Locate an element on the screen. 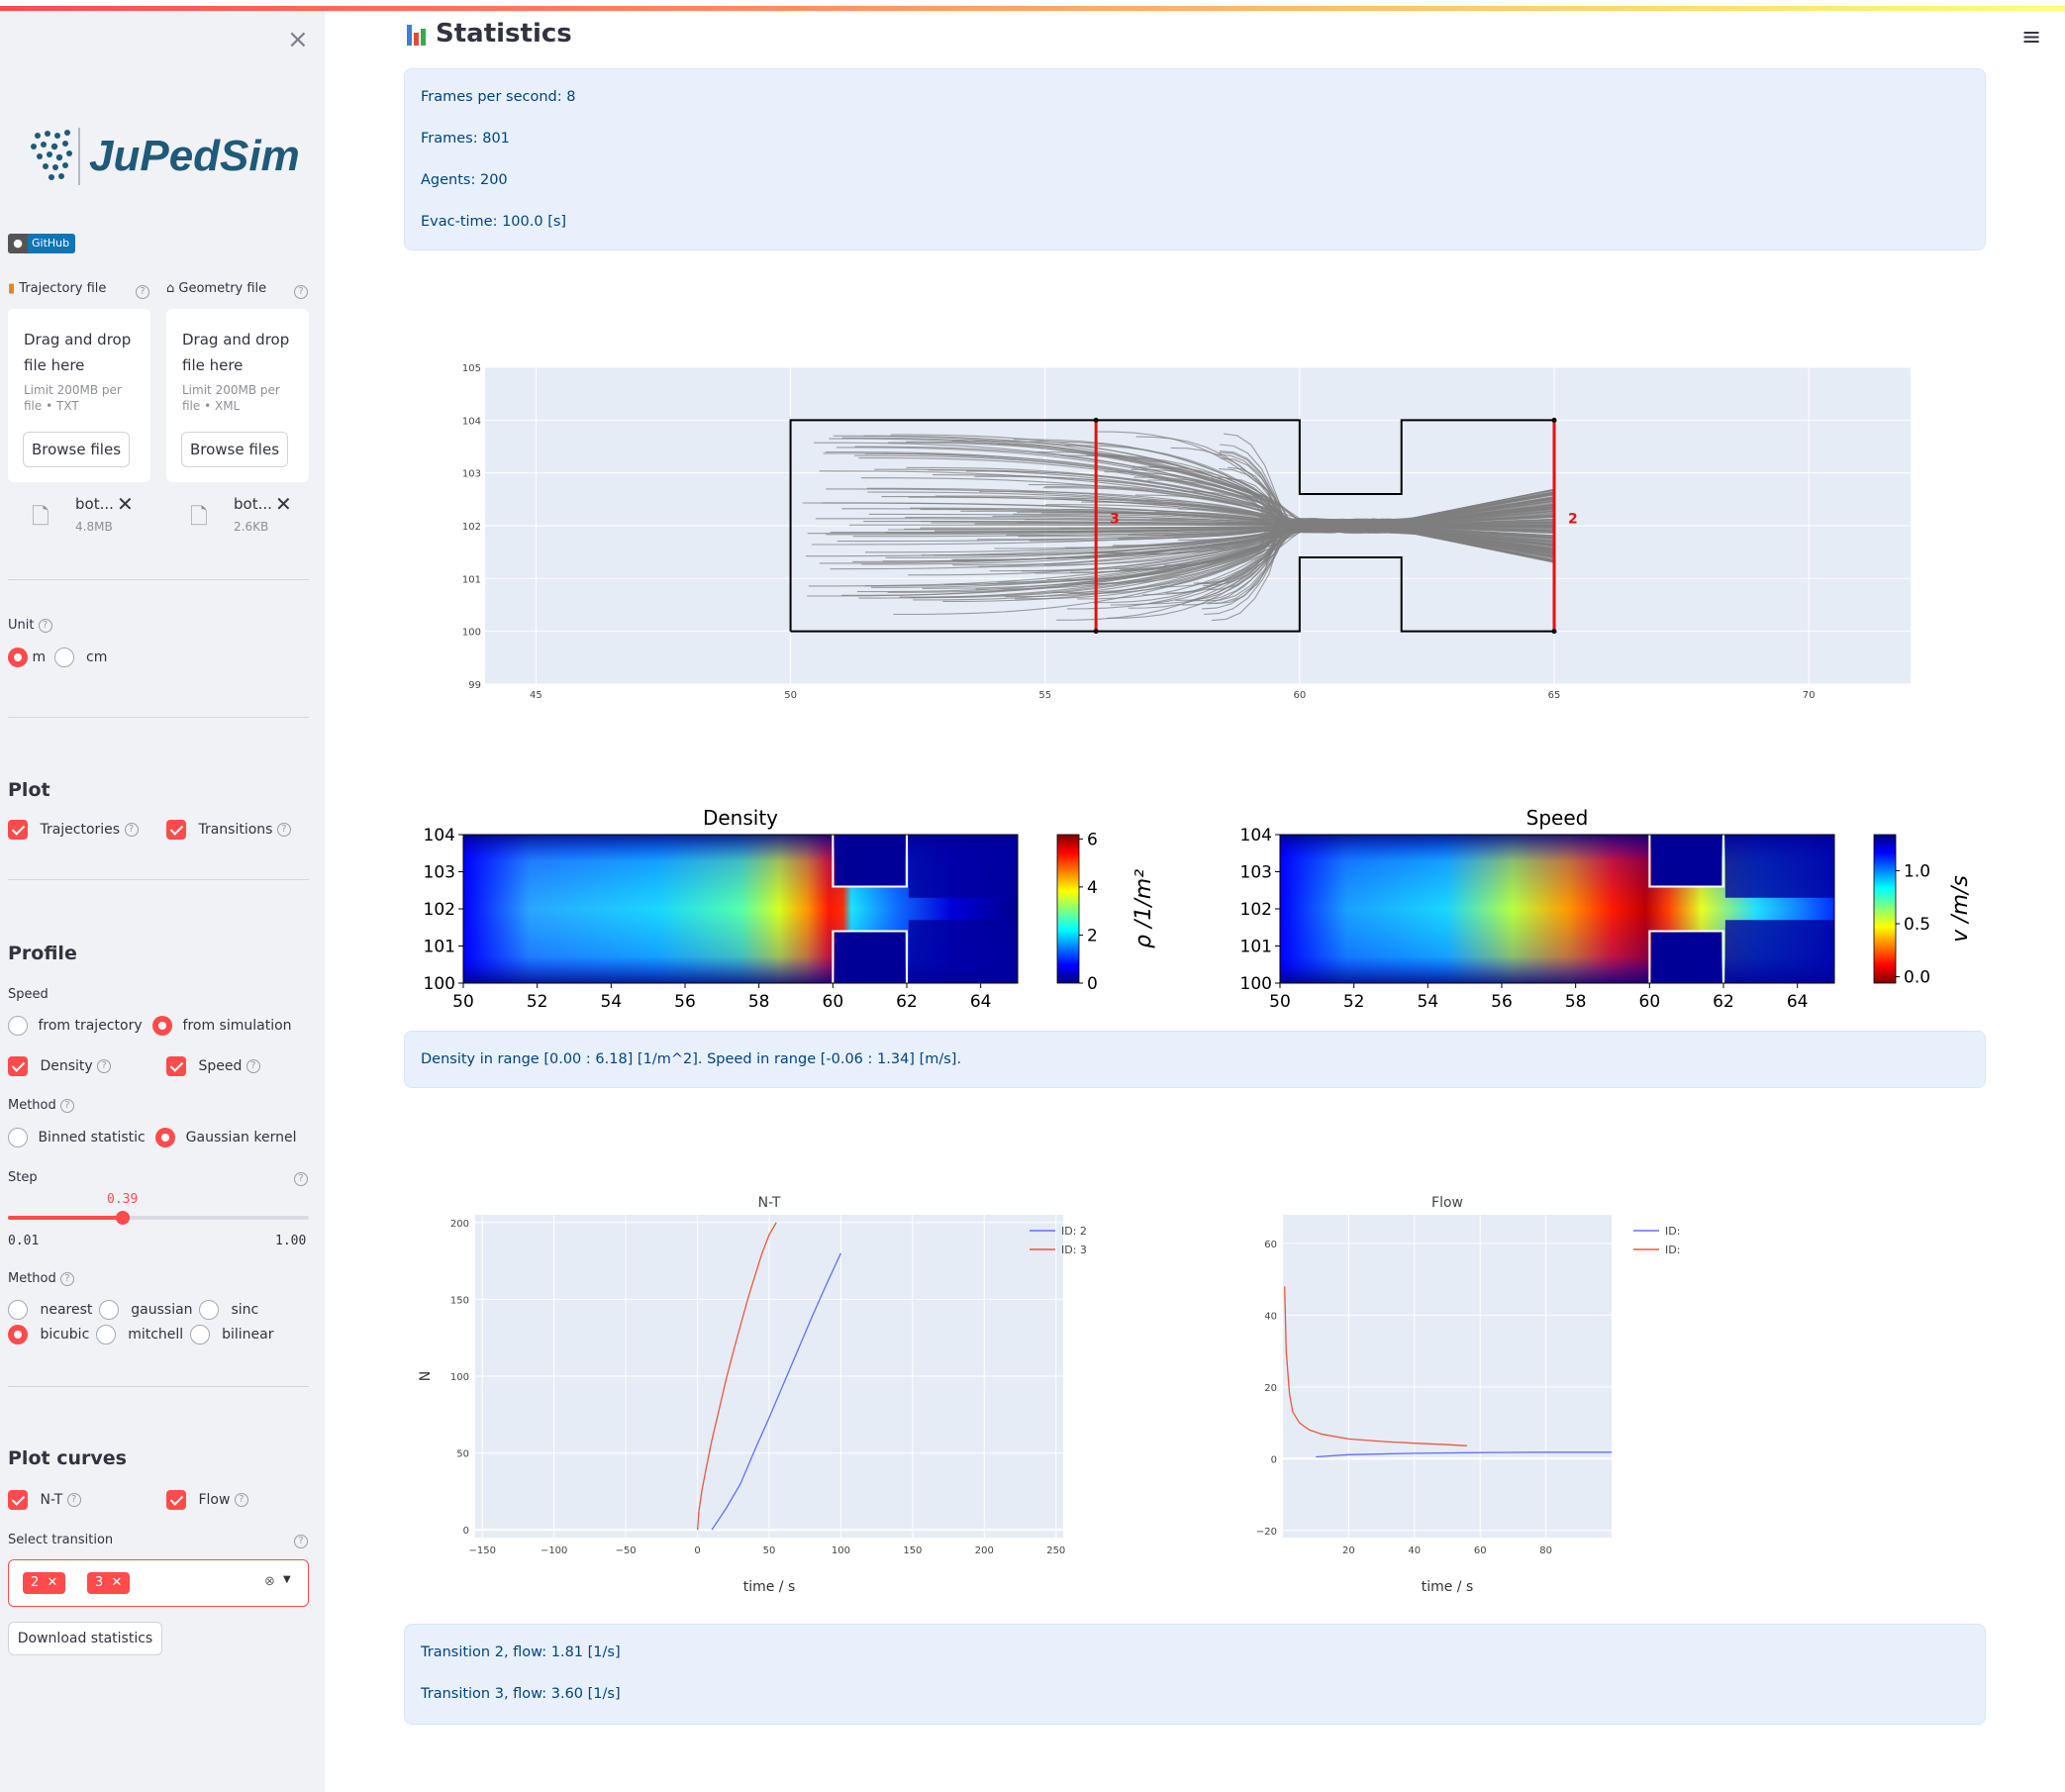  method-radio-group: Binned statistic Gaussian kernel is located at coordinates (152, 1137).